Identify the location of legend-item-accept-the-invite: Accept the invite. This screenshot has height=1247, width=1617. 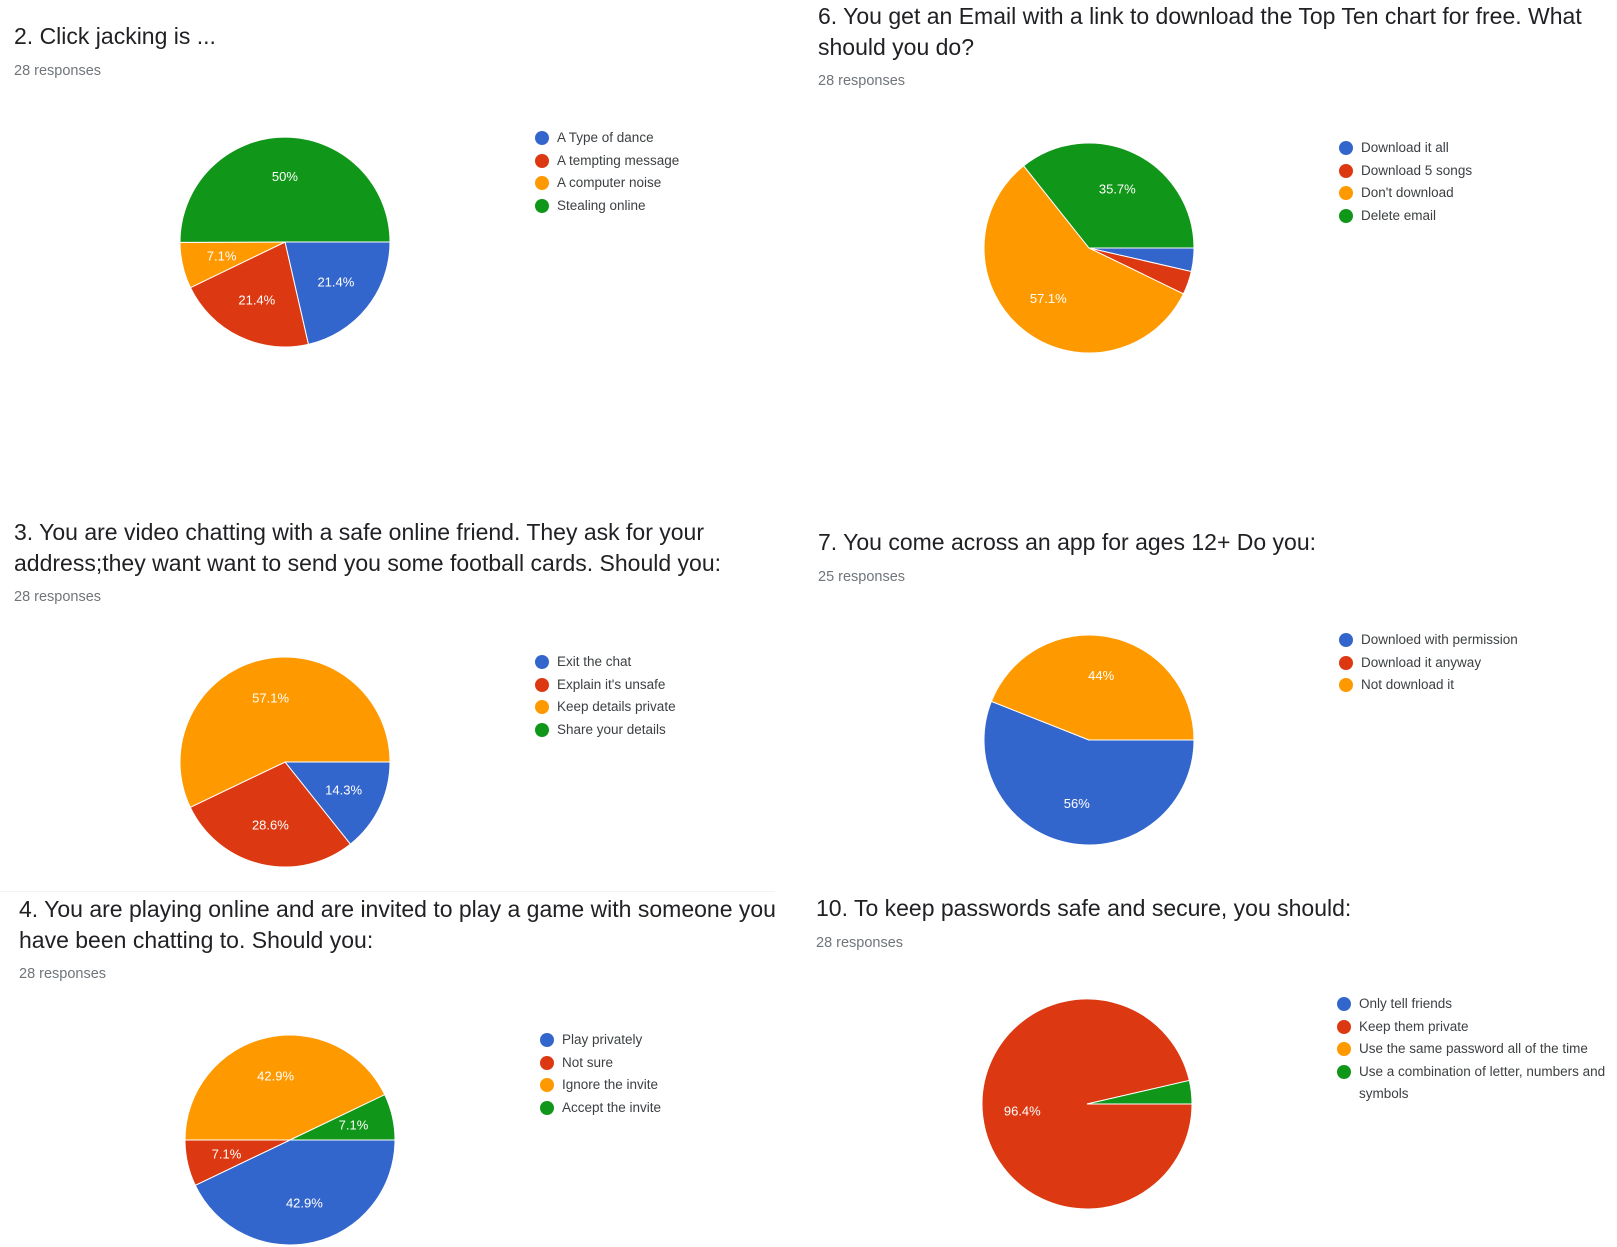
(600, 1108).